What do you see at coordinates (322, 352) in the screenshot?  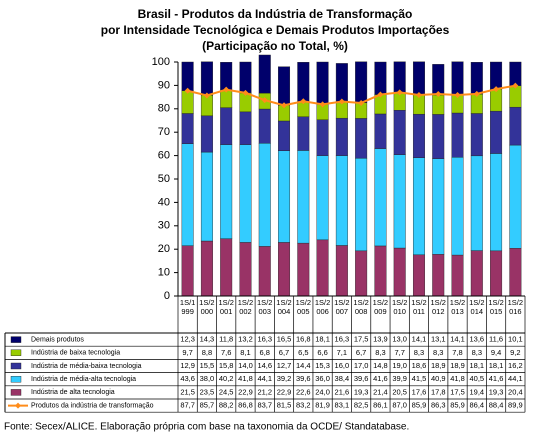 I see `table-value: 6,6` at bounding box center [322, 352].